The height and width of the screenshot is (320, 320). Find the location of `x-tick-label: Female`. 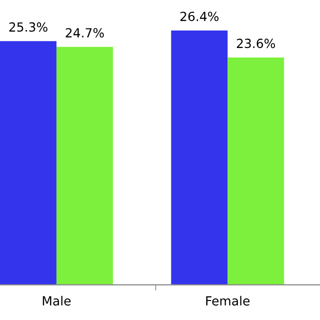

x-tick-label: Female is located at coordinates (228, 301).